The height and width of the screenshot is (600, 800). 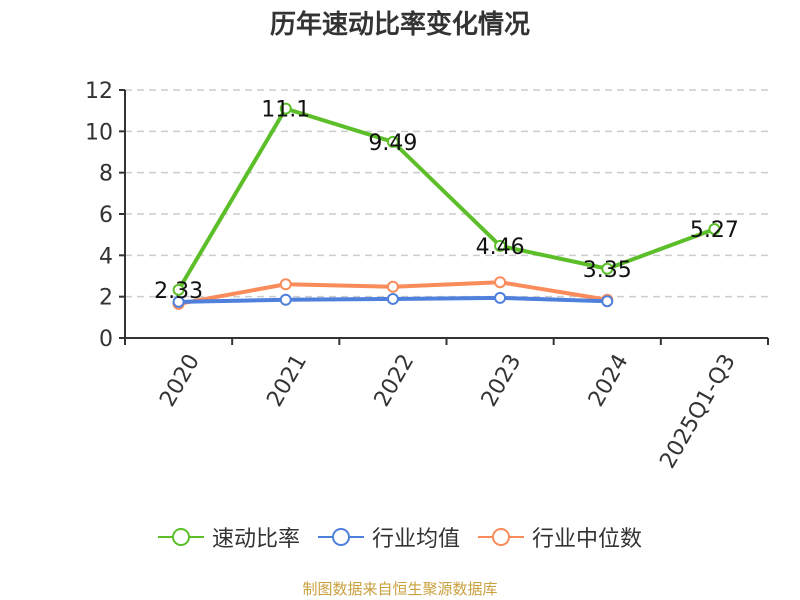 What do you see at coordinates (106, 174) in the screenshot?
I see `y-tick-label: 8` at bounding box center [106, 174].